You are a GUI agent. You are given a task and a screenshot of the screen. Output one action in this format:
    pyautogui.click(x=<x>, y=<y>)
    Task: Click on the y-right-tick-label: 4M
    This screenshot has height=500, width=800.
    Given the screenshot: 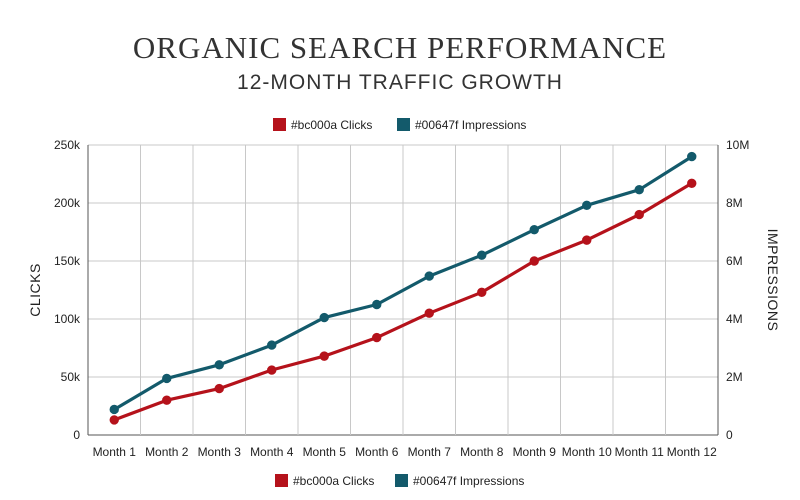 What is the action you would take?
    pyautogui.click(x=734, y=319)
    